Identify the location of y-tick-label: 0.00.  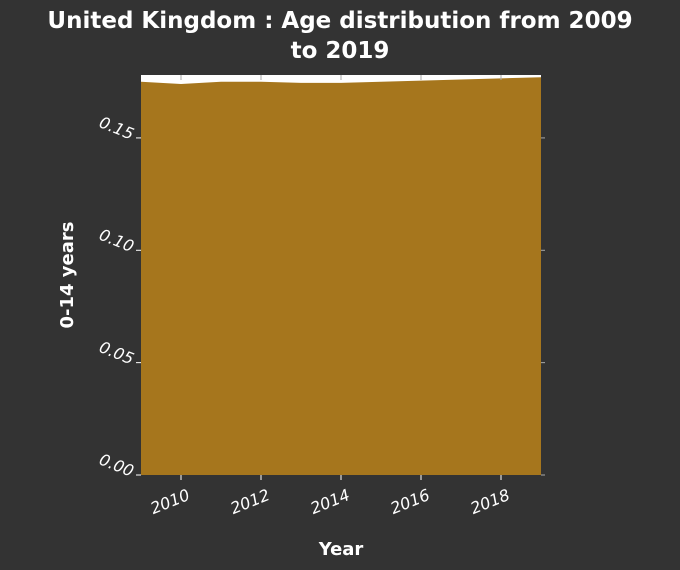
(116, 465).